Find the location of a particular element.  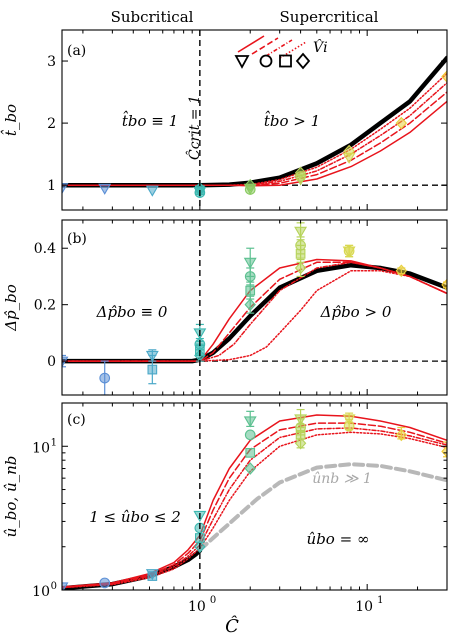

legend-dot-line is located at coordinates (293, 50).